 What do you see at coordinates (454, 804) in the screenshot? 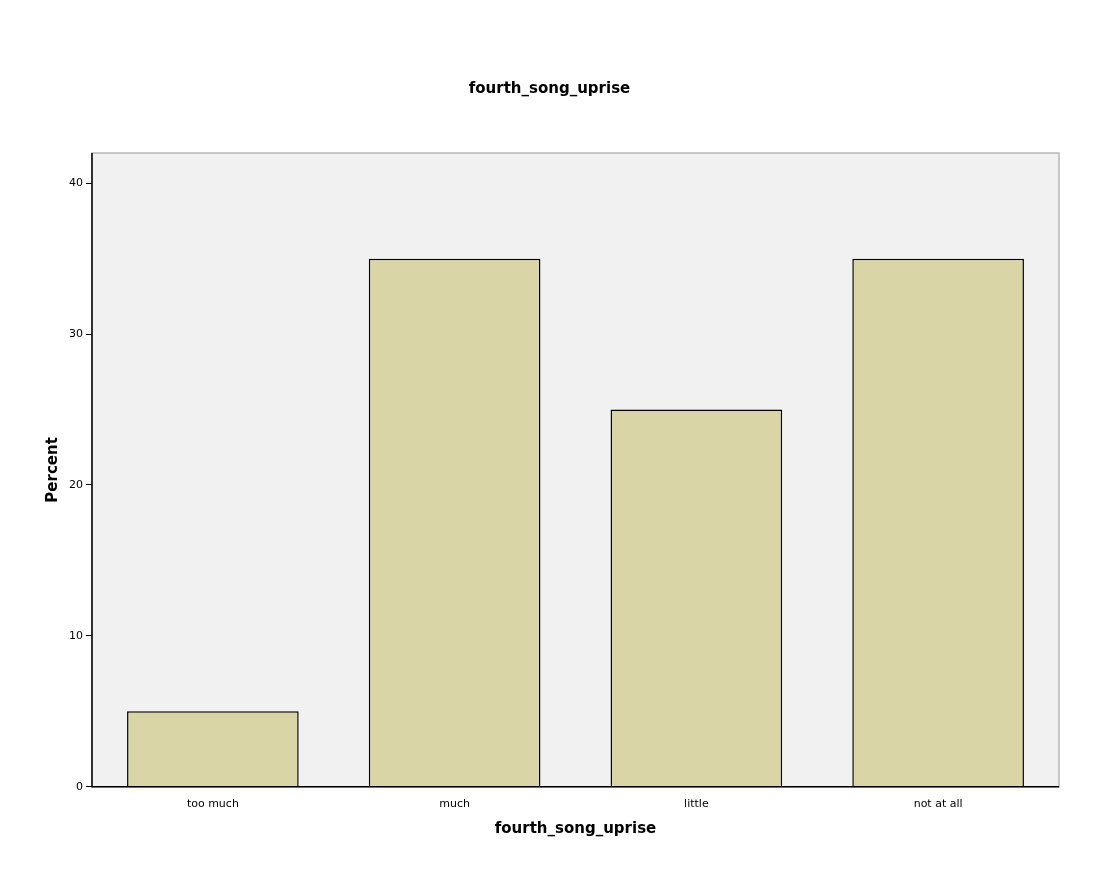
I see `x-tick-label: much` at bounding box center [454, 804].